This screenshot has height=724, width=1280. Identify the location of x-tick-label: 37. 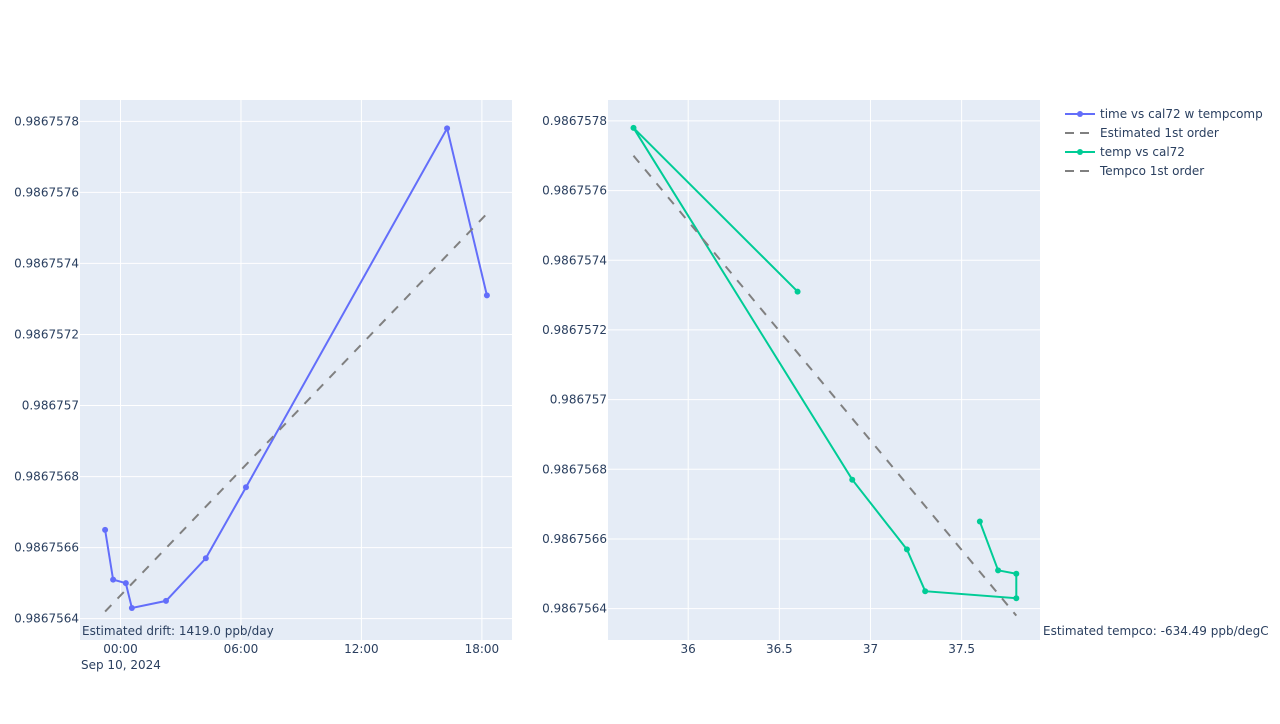
(870, 649).